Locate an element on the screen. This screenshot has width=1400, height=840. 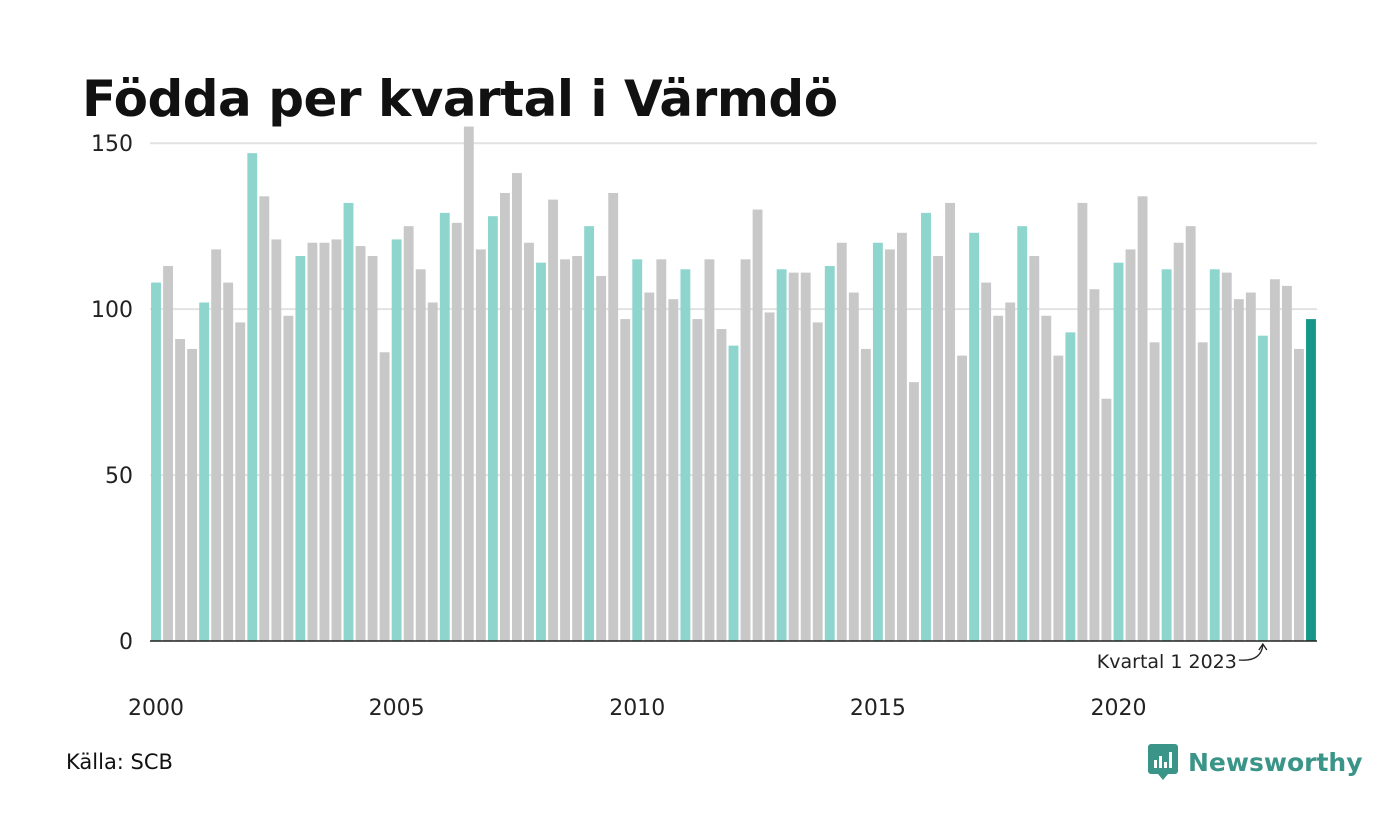
x-tick-label: 2015 is located at coordinates (878, 708).